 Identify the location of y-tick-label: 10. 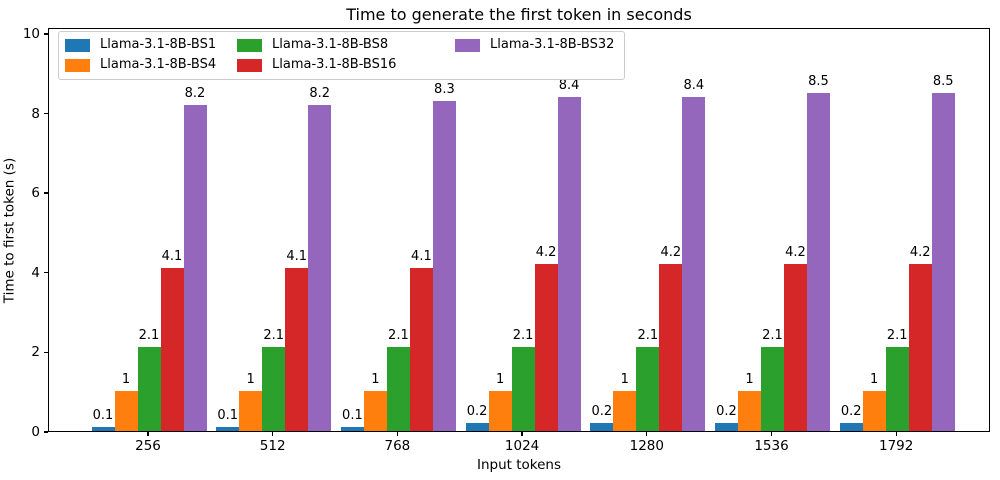
(31, 33).